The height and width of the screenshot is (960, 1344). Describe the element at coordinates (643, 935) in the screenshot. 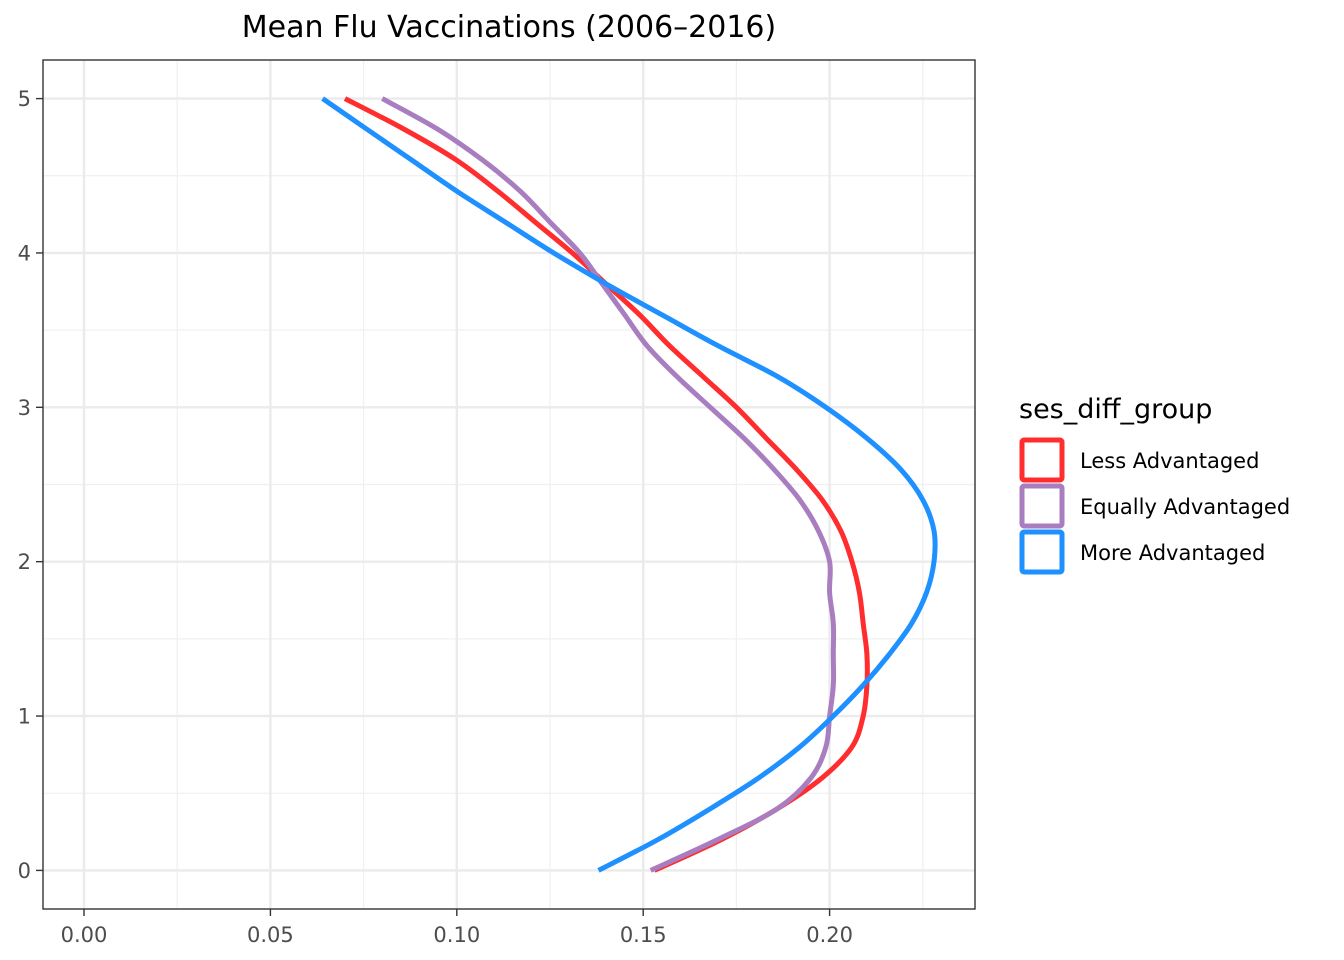

I see `x-tick-label: 0.15` at that location.